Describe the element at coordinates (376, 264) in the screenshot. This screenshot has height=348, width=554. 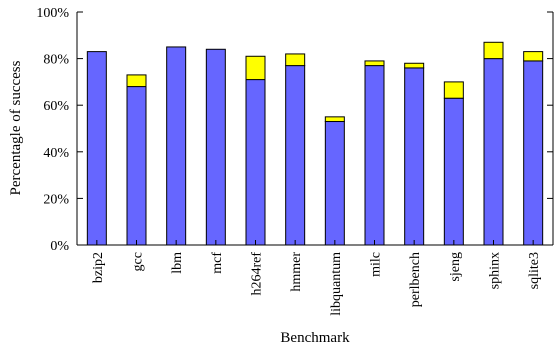
I see `x-tick-label-milc: milc` at that location.